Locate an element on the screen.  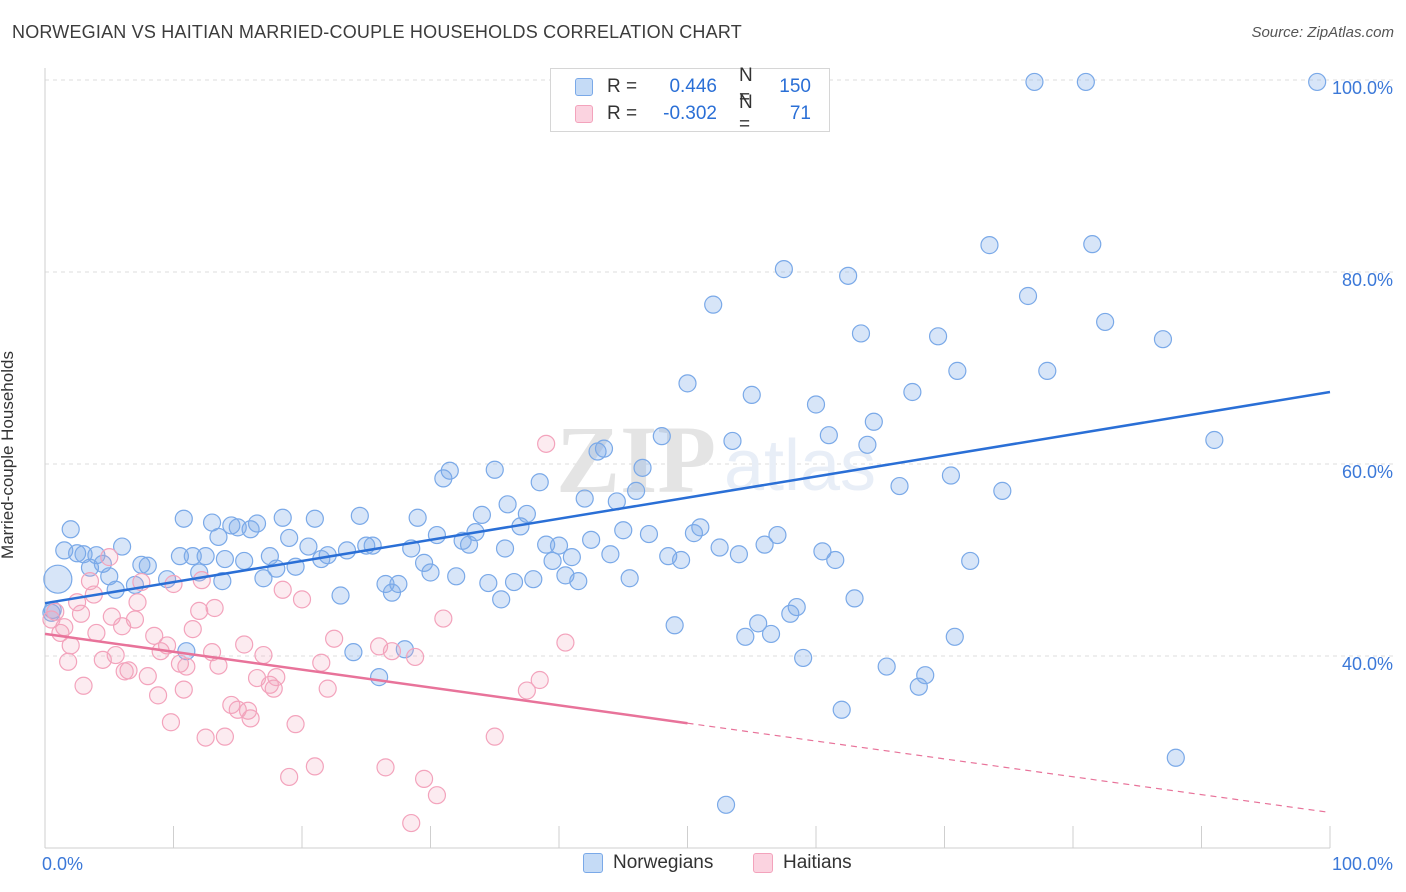
haitians-swatch is located at coordinates (763, 863).